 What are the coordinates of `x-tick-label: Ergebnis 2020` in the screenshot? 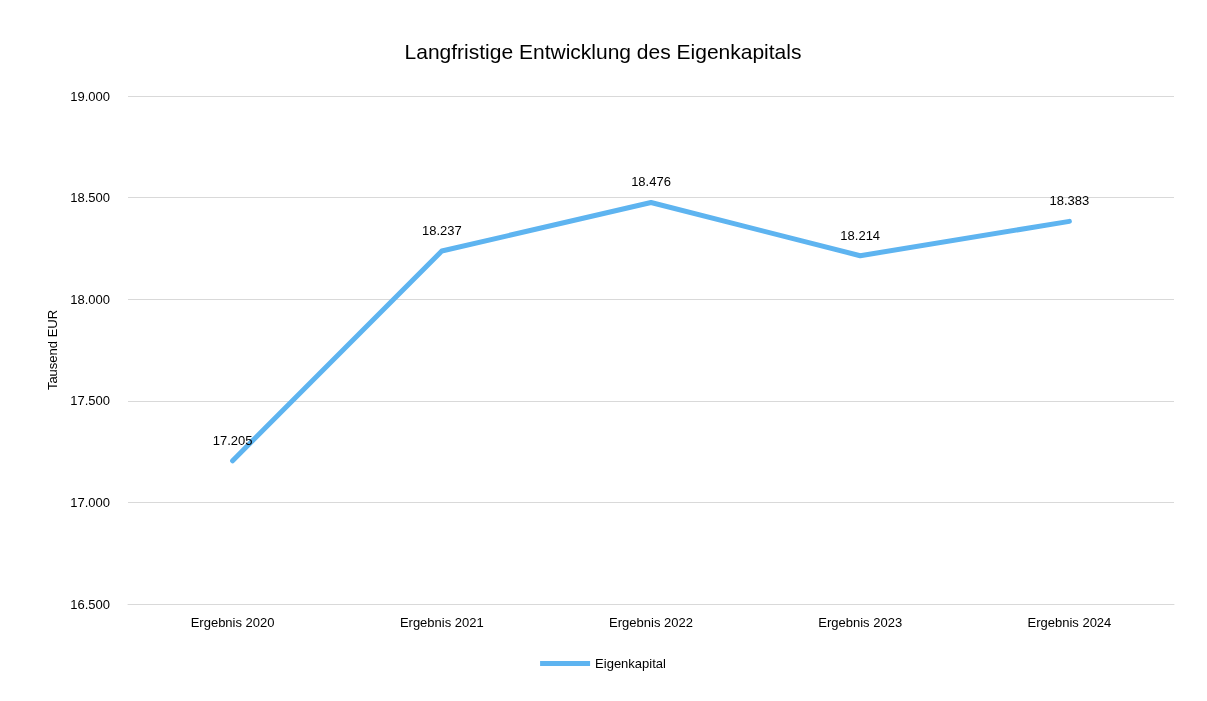 It's located at (232, 622).